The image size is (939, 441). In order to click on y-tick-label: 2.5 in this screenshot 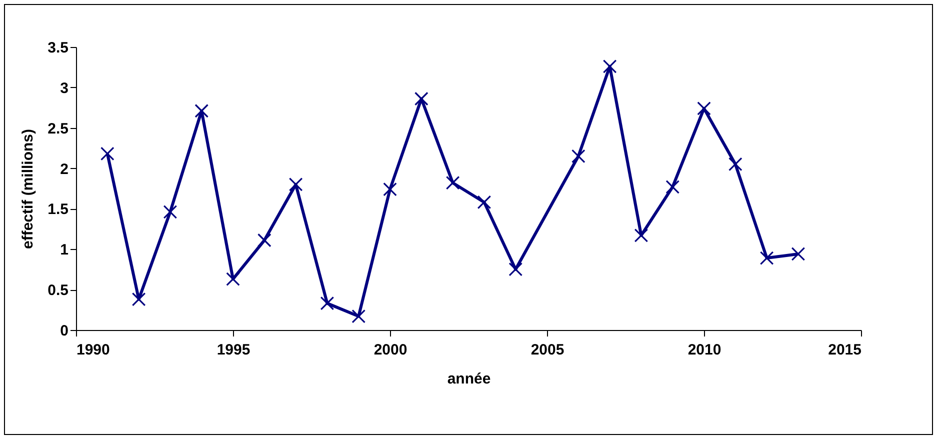, I will do `click(58, 129)`.